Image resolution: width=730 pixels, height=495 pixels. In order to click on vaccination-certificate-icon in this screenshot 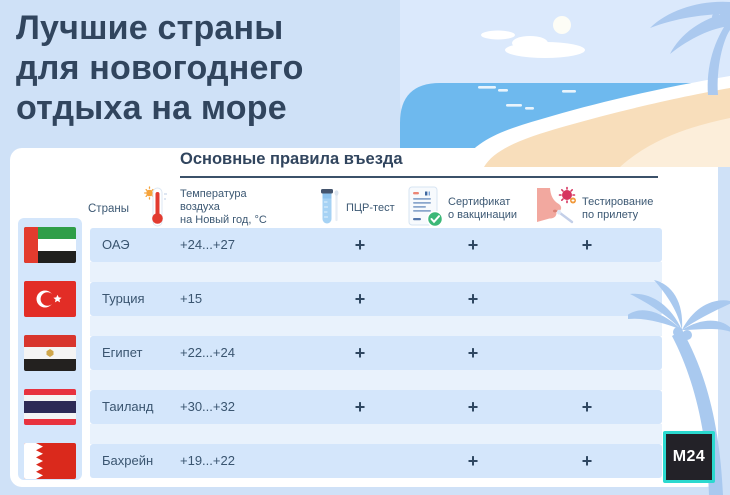, I will do `click(426, 207)`.